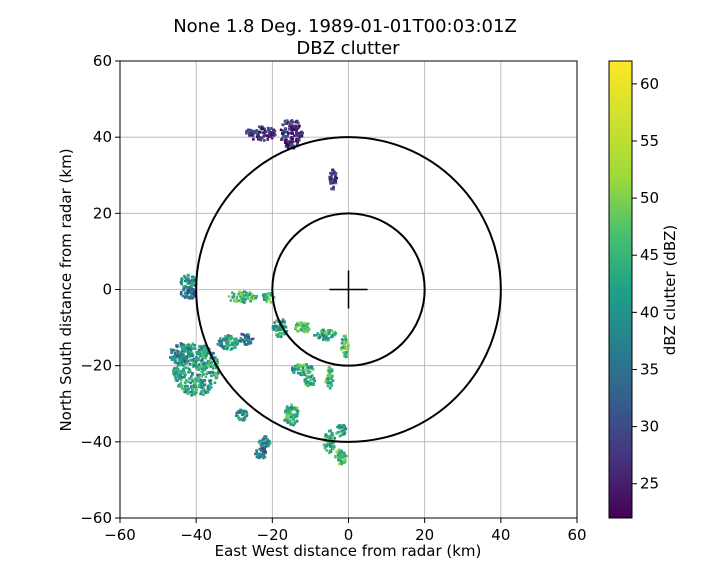 The image size is (720, 576). Describe the element at coordinates (649, 484) in the screenshot. I see `colorbar-tick-label: 25` at that location.